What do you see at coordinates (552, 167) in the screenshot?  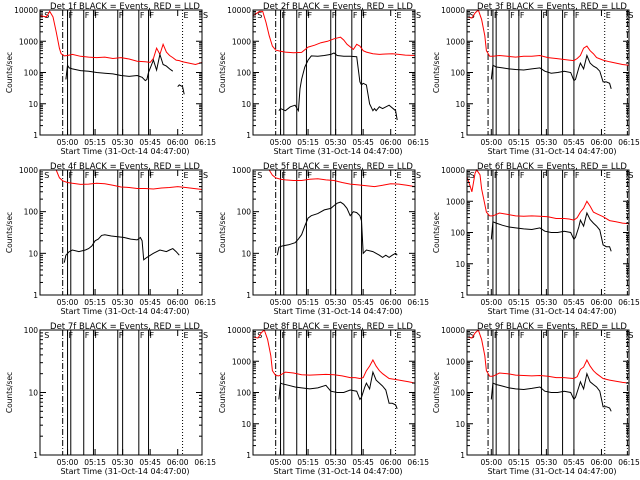 I see `panel-title: Det 6f BLACK = Events, RED = LLD` at bounding box center [552, 167].